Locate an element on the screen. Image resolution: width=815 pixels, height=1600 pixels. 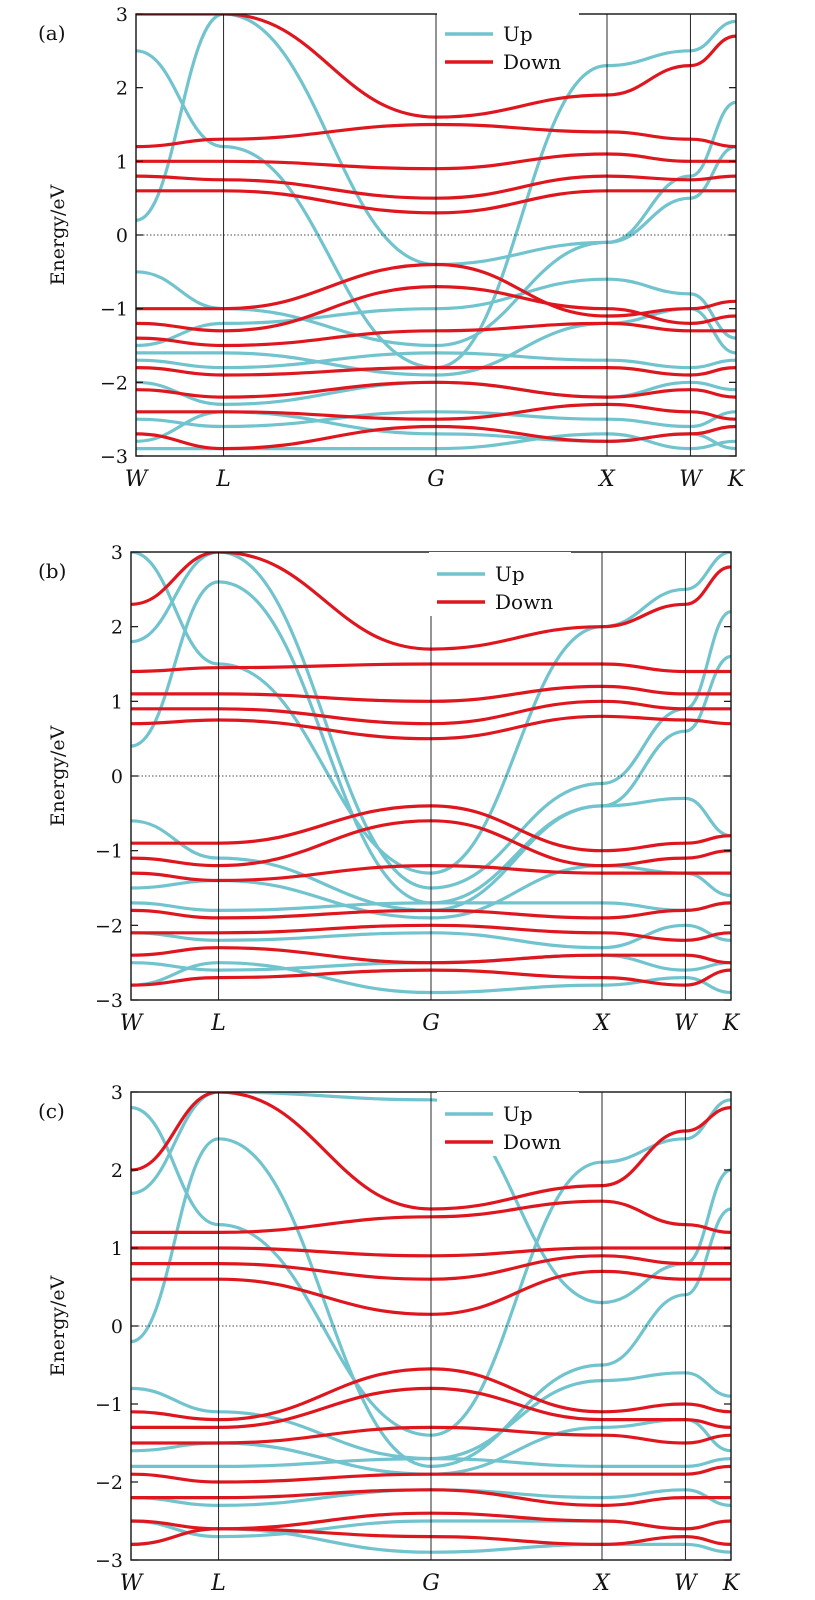
panel-label: (c) is located at coordinates (51, 1111).